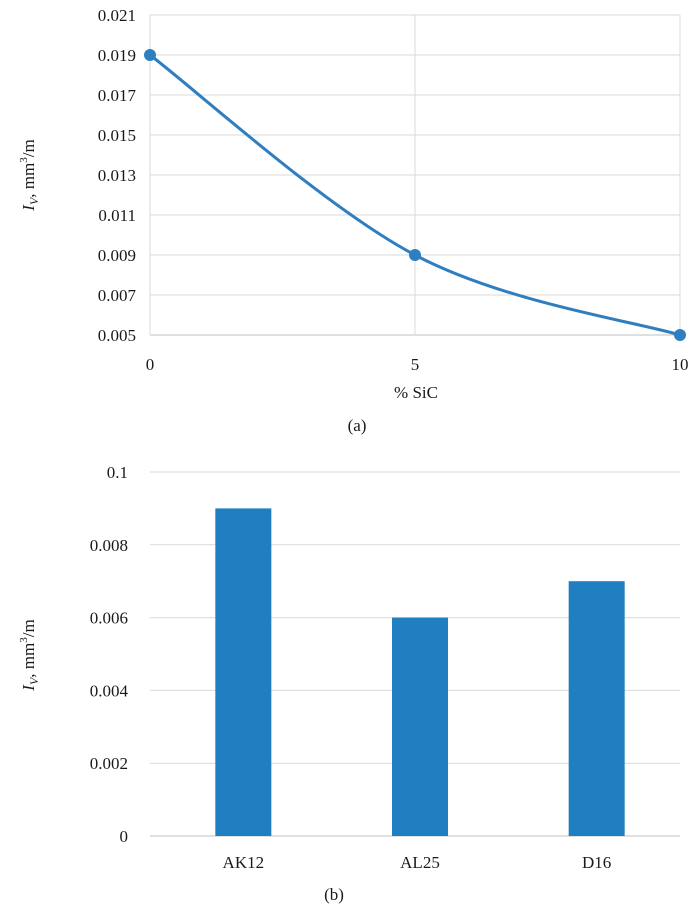 This screenshot has width=692, height=911. What do you see at coordinates (109, 545) in the screenshot?
I see `bar-chart-b-y-tick-label: 0.008` at bounding box center [109, 545].